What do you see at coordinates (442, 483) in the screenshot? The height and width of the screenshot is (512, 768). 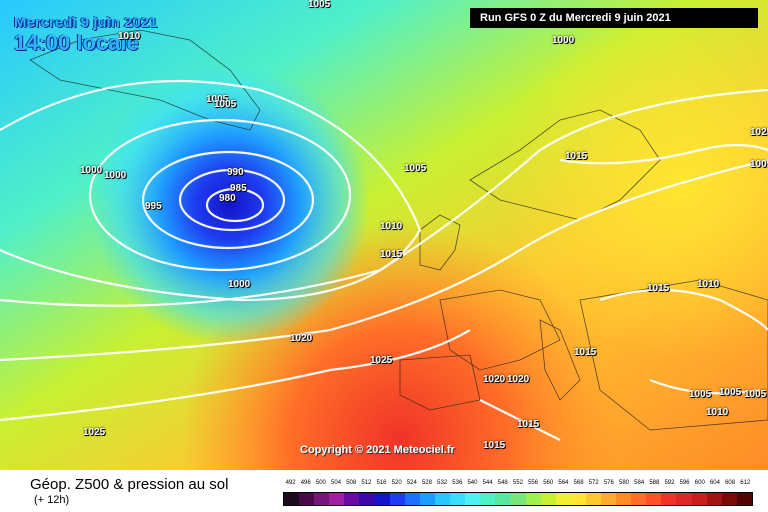 I see `scale-label: 532` at bounding box center [442, 483].